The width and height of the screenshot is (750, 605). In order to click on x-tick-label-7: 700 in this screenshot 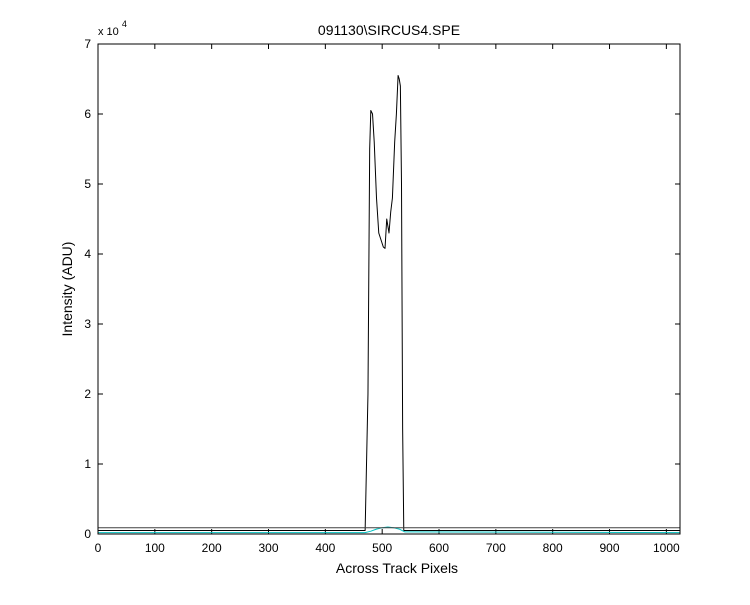, I will do `click(496, 548)`.